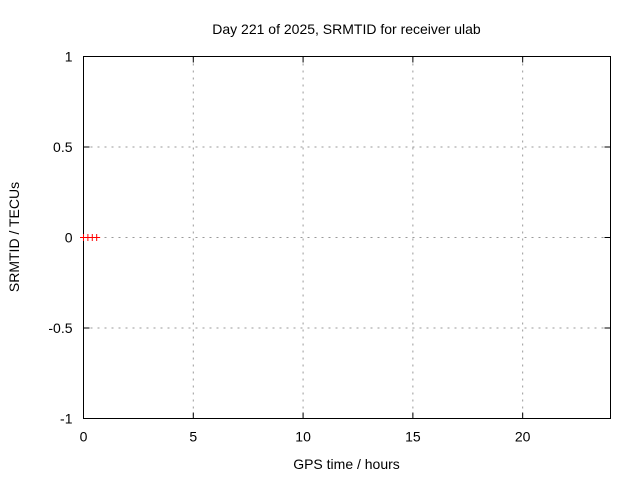  I want to click on y-tick-label: 1, so click(69, 57).